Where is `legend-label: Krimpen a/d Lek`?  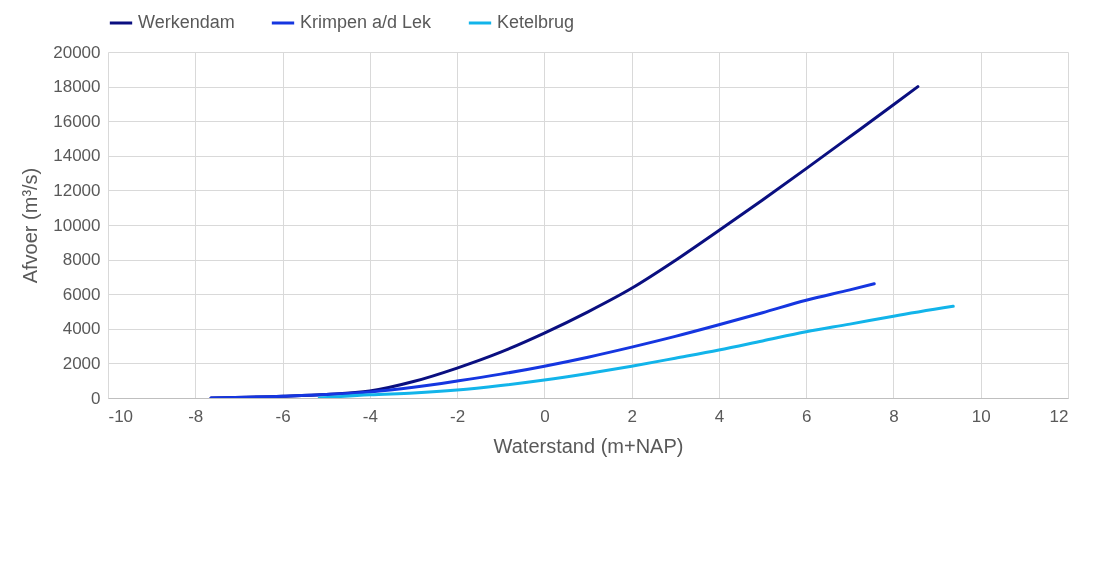 legend-label: Krimpen a/d Lek is located at coordinates (366, 22).